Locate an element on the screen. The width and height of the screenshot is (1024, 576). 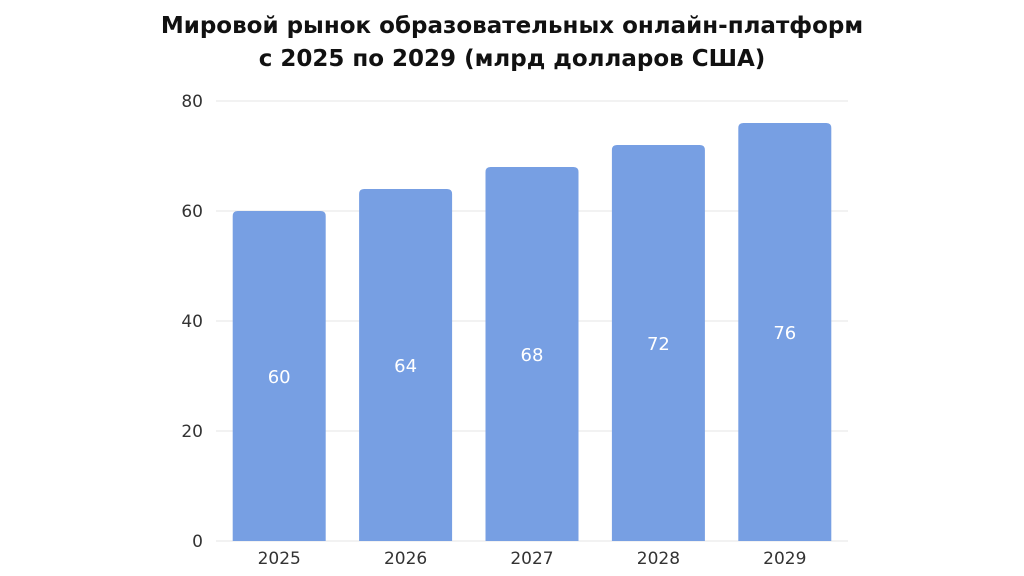
x-axis: 2025 2026 2027 2028 2029 is located at coordinates (532, 559).